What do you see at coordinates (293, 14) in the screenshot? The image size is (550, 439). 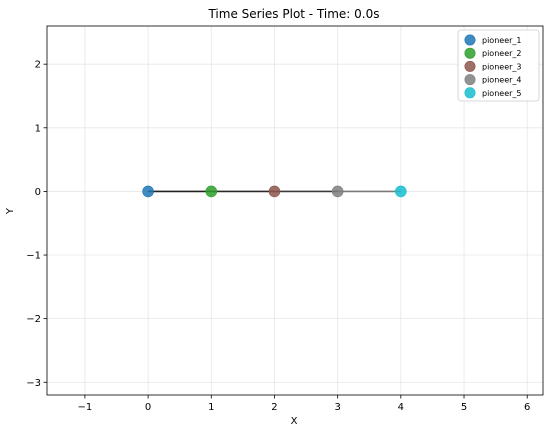 I see `chart-title: Time Series Plot - Time: 0.0s` at bounding box center [293, 14].